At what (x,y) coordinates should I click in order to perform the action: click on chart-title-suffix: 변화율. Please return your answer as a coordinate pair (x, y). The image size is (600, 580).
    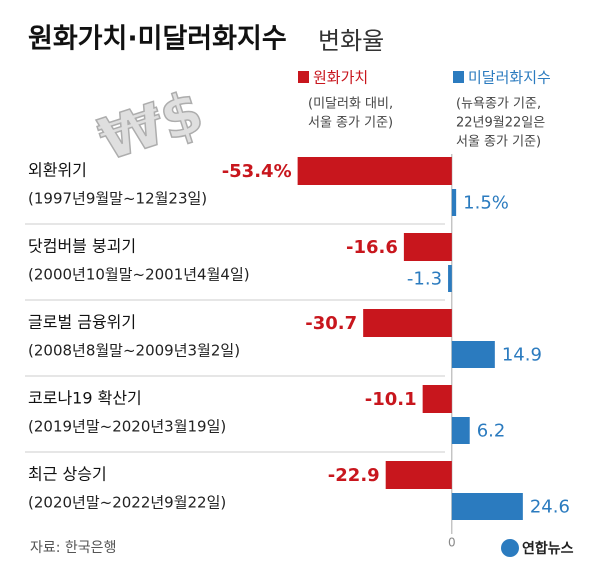
    Looking at the image, I should click on (351, 41).